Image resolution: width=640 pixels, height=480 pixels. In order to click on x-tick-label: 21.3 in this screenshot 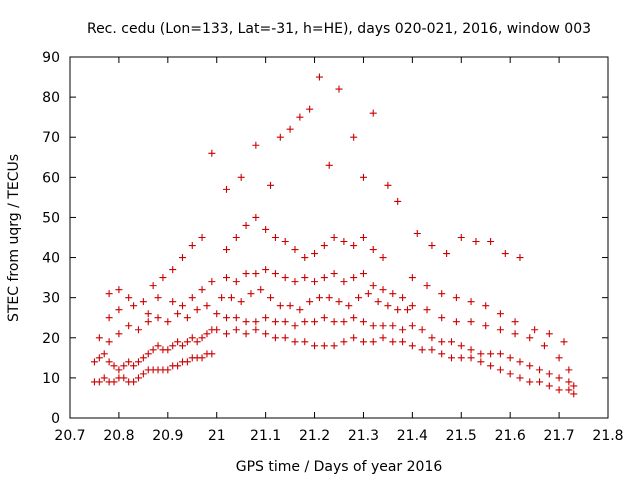, I will do `click(363, 436)`.